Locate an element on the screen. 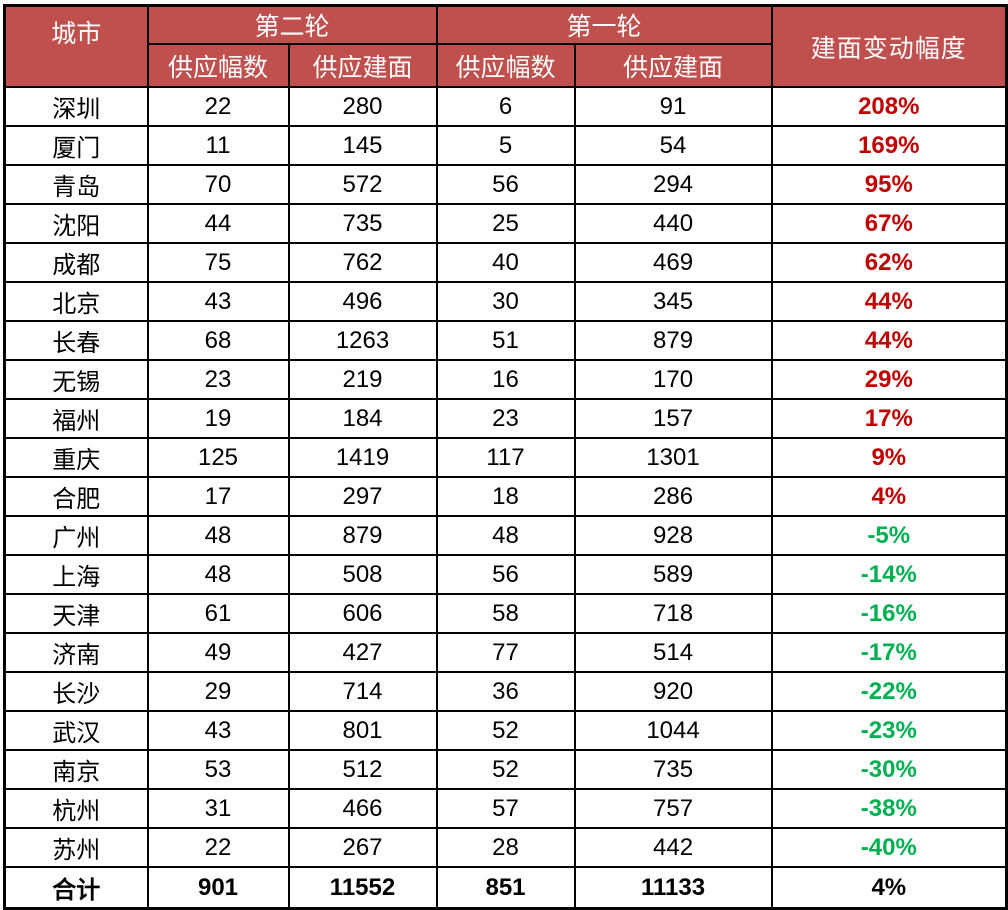  round1-area-cell: 928 is located at coordinates (673, 535).